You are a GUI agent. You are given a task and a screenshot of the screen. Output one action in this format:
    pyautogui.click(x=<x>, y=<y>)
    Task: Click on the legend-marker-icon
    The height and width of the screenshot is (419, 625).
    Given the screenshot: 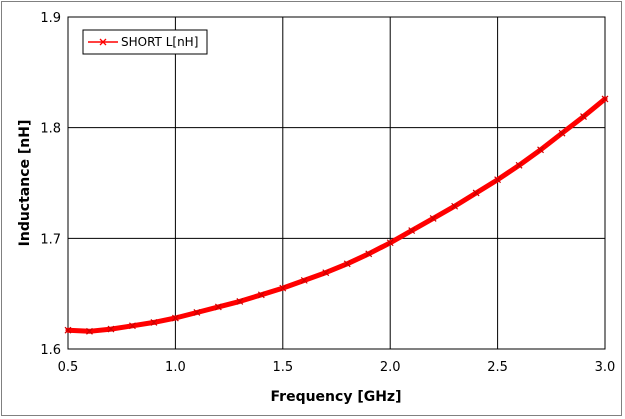 What is the action you would take?
    pyautogui.click(x=103, y=42)
    